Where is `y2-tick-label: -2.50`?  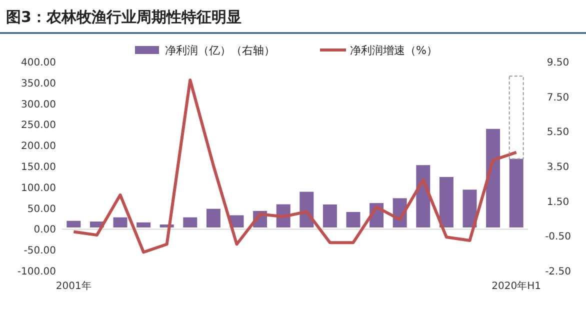
y2-tick-label: -2.50 is located at coordinates (558, 272).